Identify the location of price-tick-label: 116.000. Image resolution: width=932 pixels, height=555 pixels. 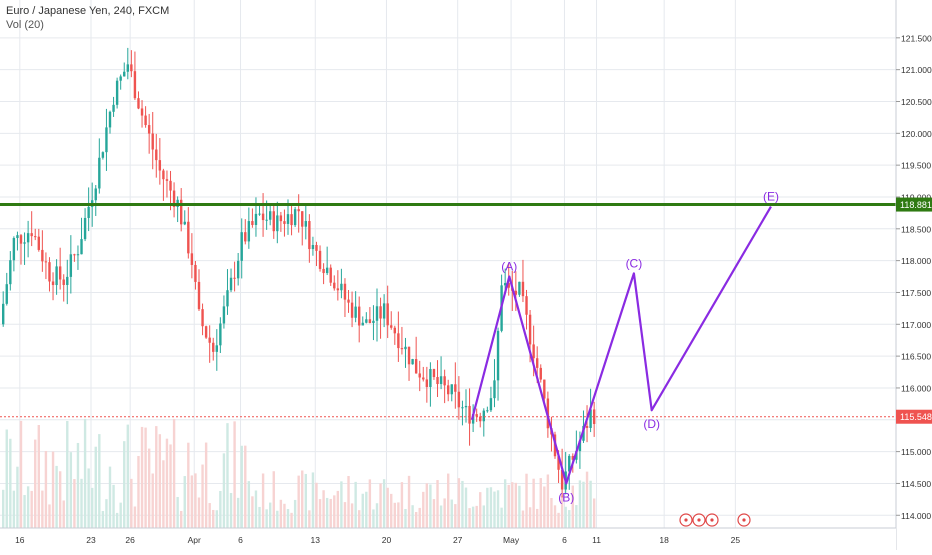
(916, 388).